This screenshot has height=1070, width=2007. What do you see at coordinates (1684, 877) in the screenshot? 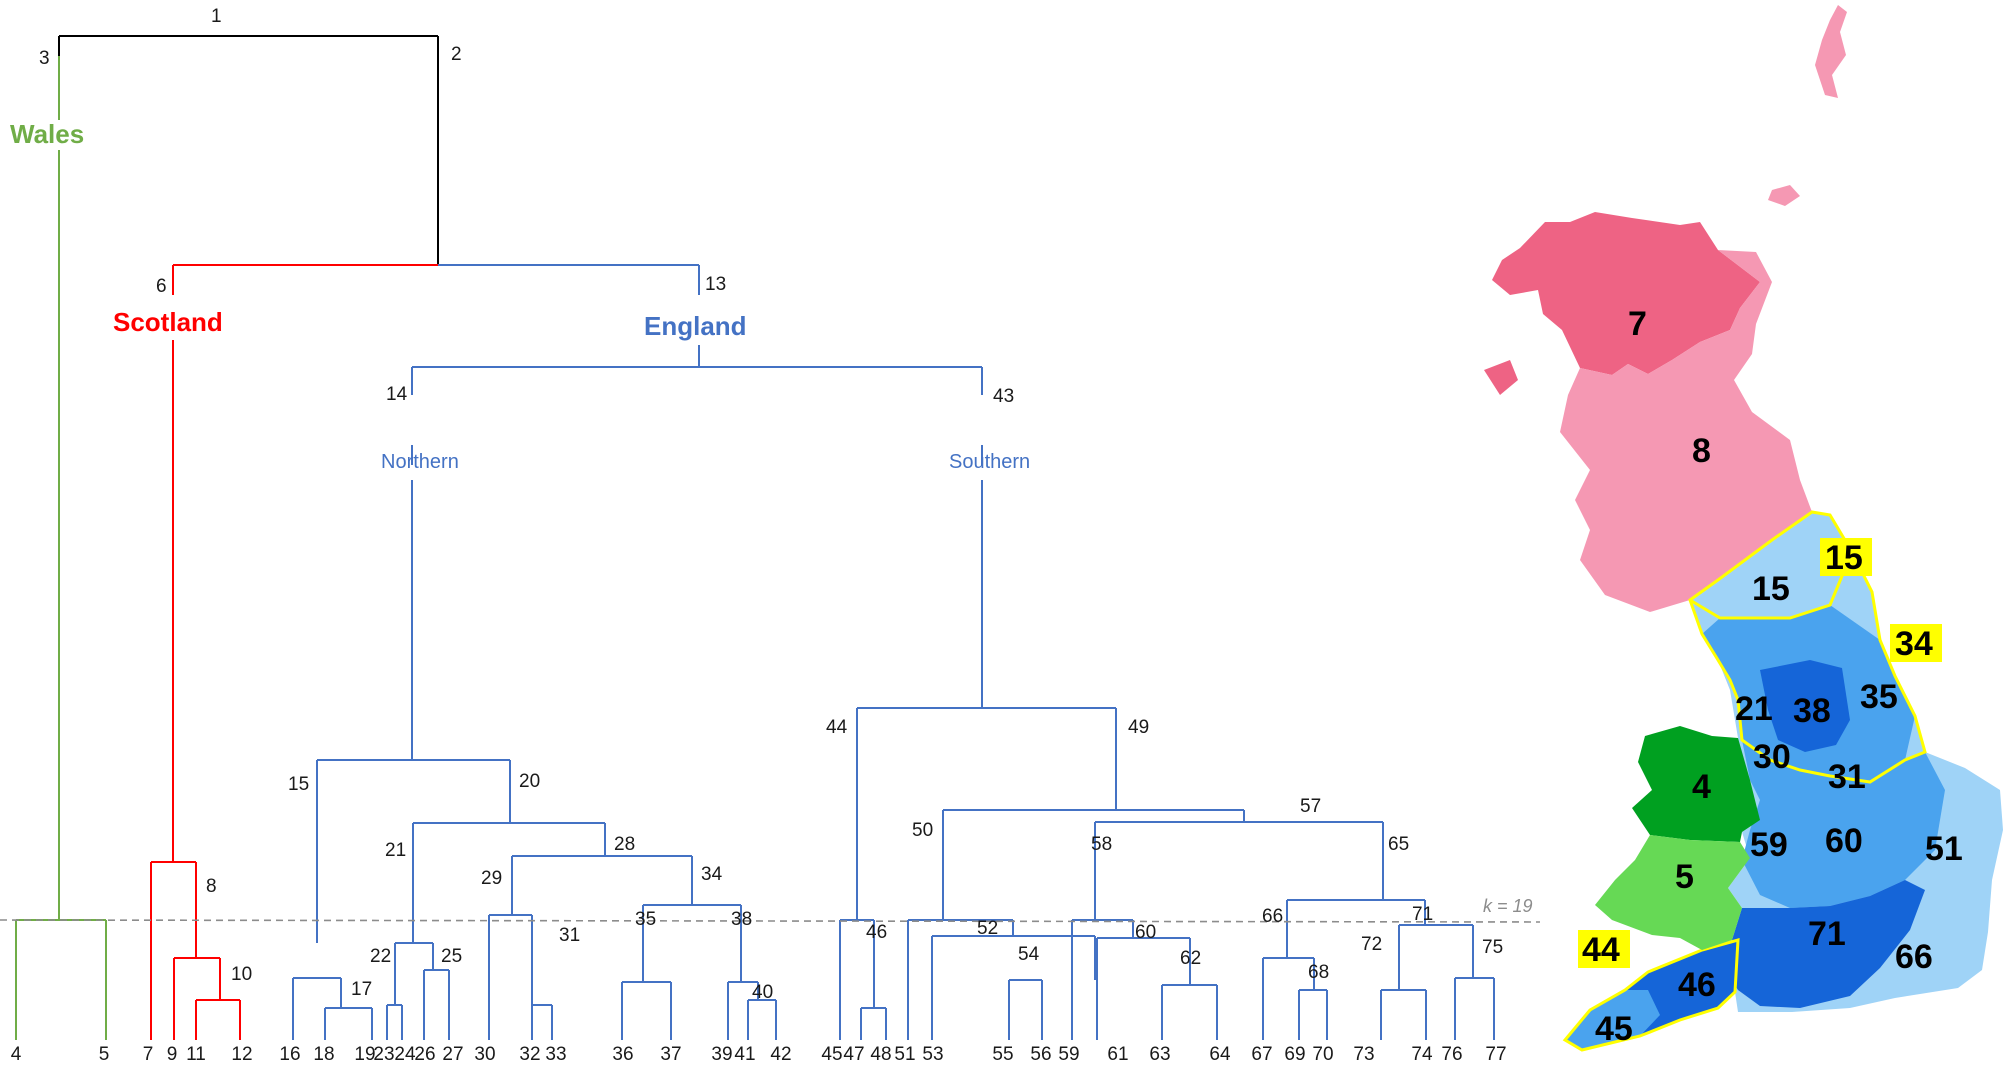
I see `map-label-5: 5` at bounding box center [1684, 877].